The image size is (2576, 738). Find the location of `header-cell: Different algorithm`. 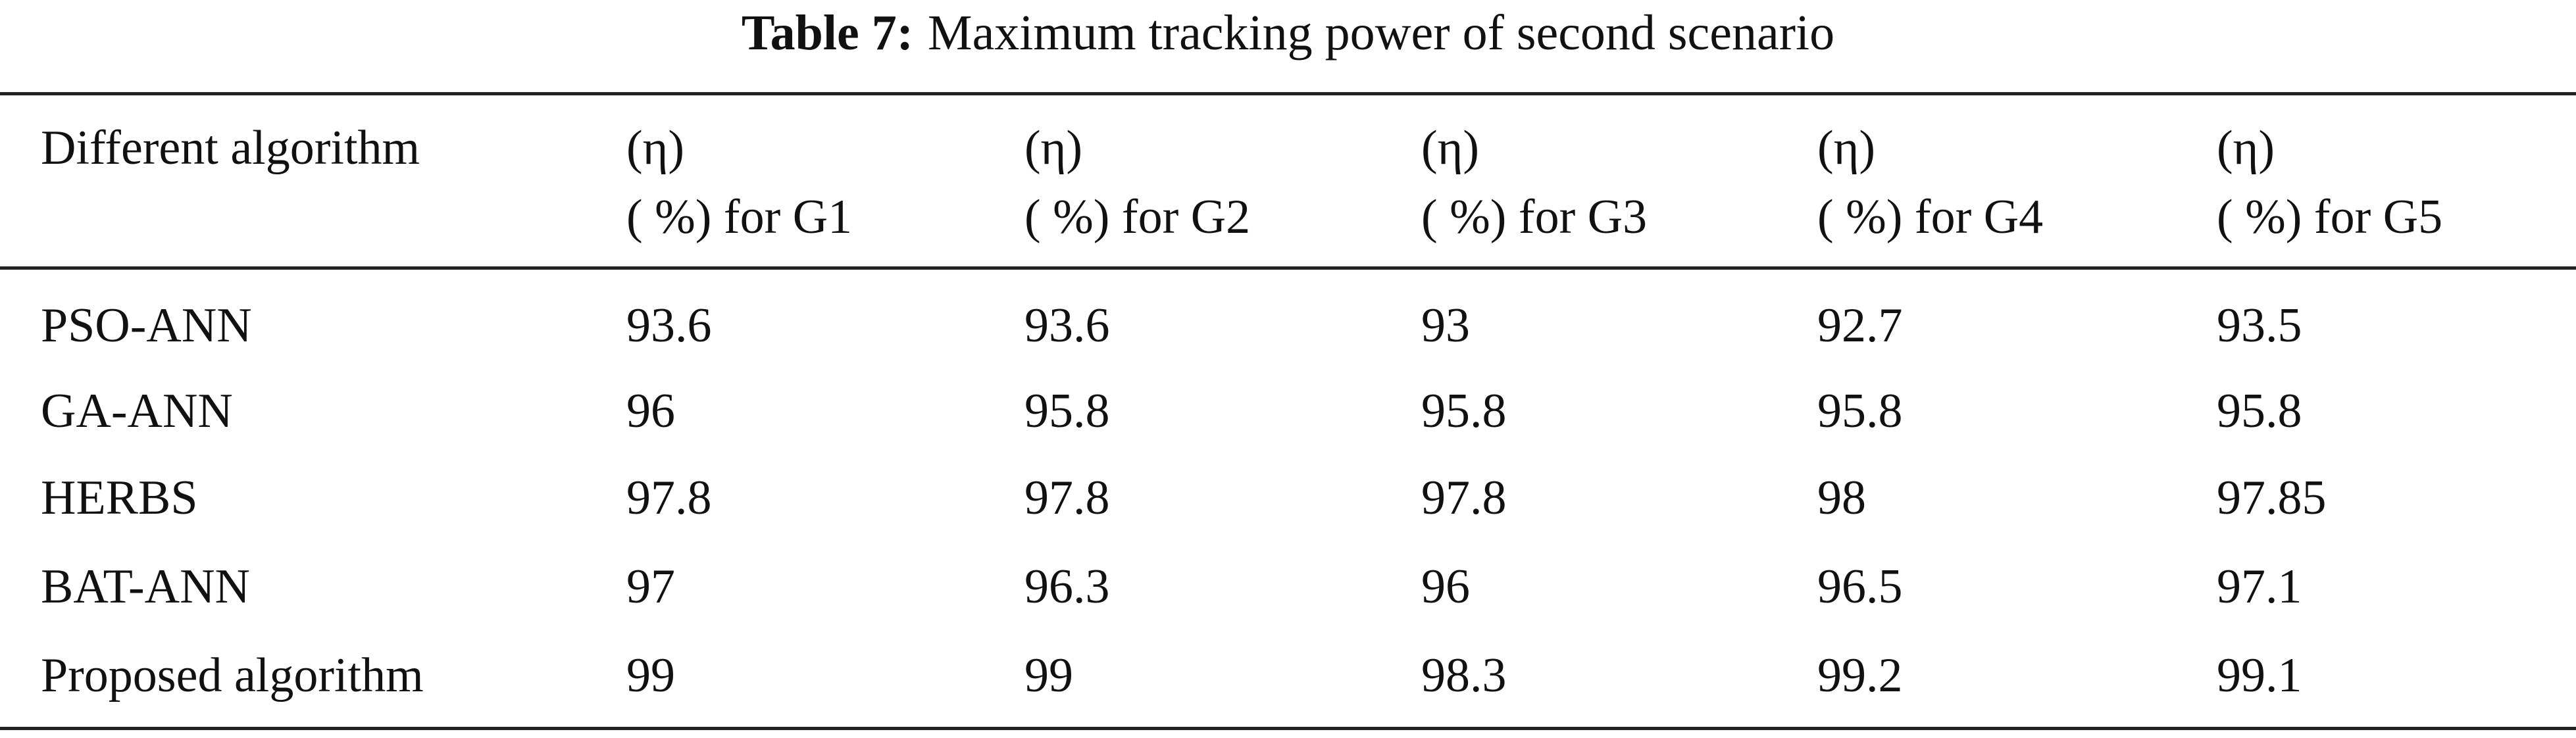

header-cell: Different algorithm is located at coordinates (230, 148).